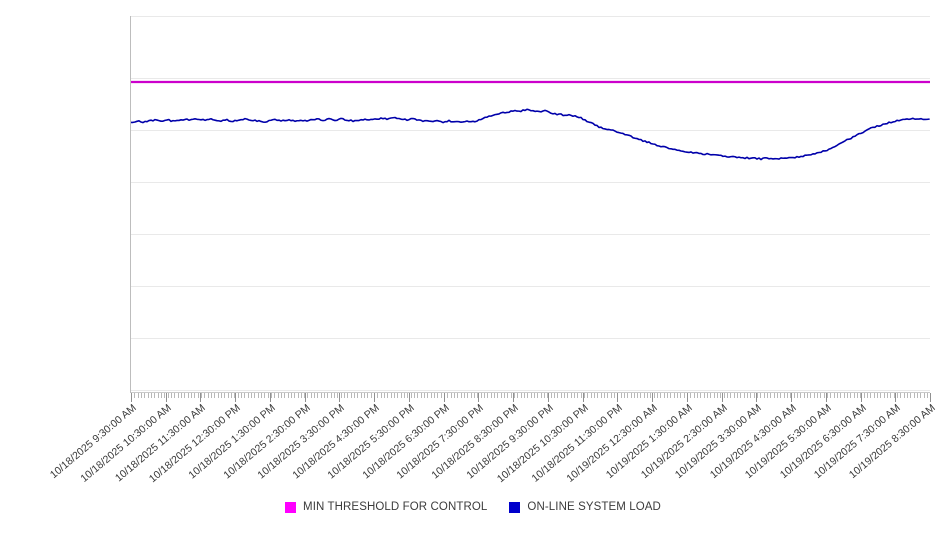 The image size is (946, 540). I want to click on legend-item: ON-LINE SYSTEM LOAD, so click(585, 507).